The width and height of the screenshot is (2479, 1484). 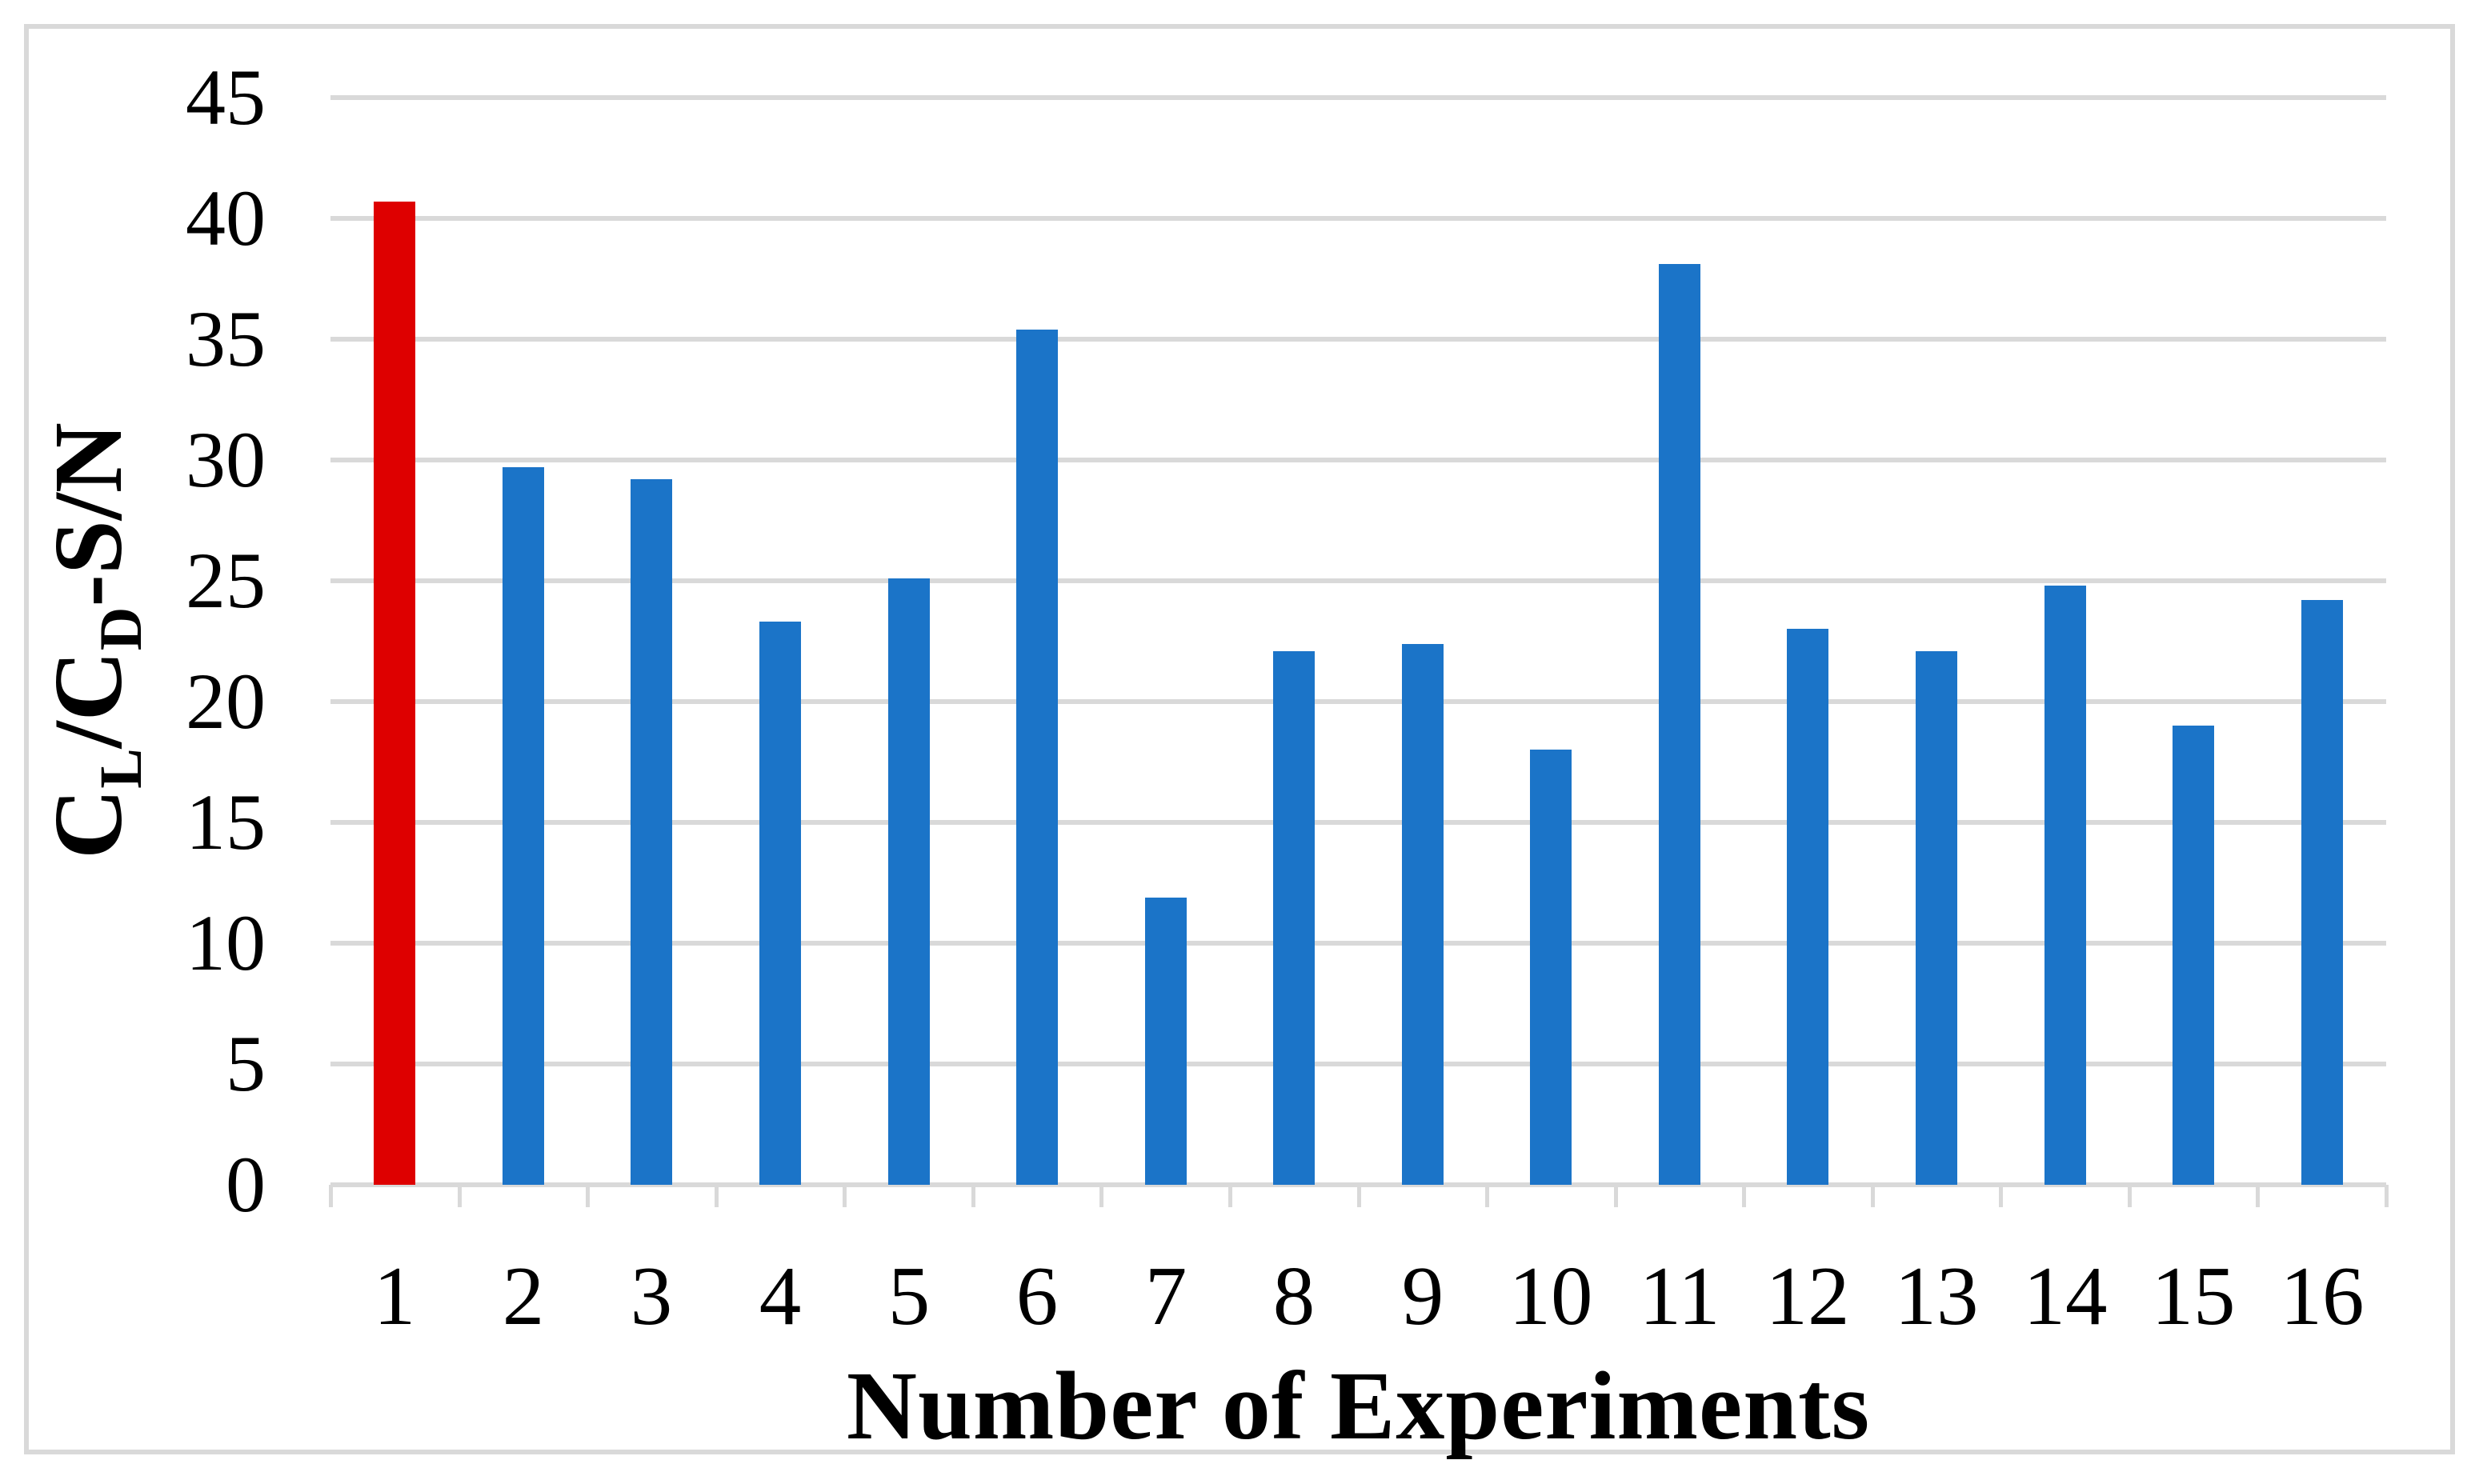 I want to click on x-tick-label-11: 11, so click(x=1679, y=1295).